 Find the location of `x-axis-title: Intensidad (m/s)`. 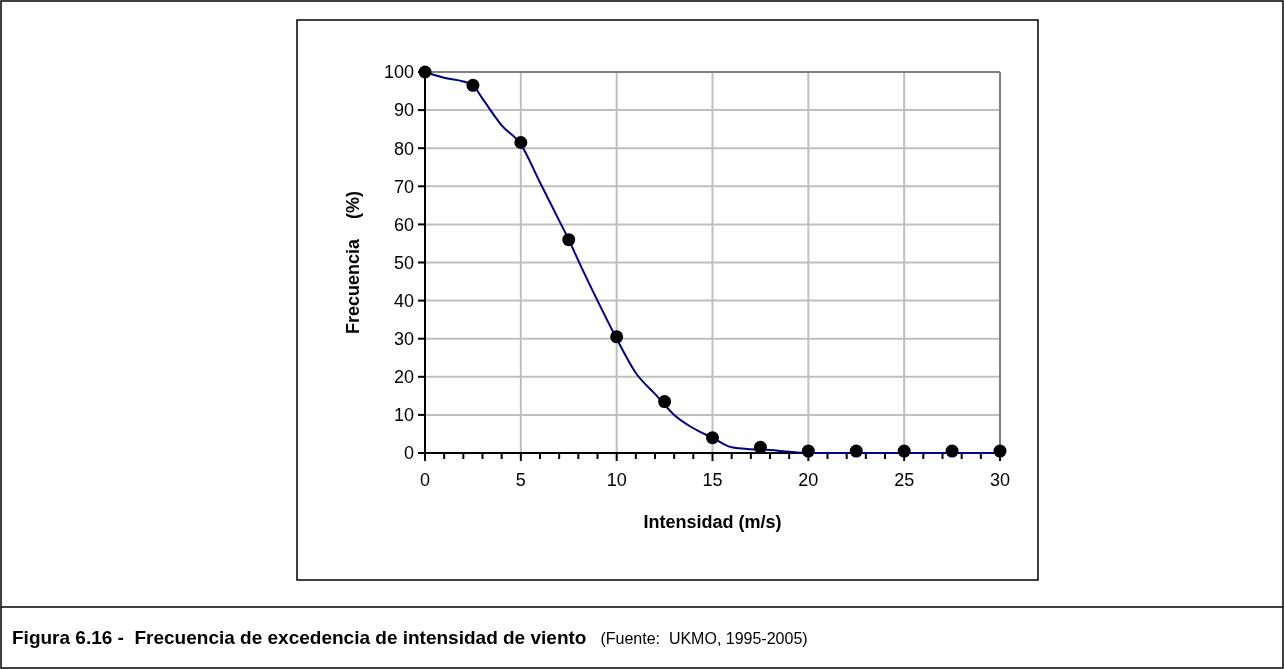

x-axis-title: Intensidad (m/s) is located at coordinates (712, 522).